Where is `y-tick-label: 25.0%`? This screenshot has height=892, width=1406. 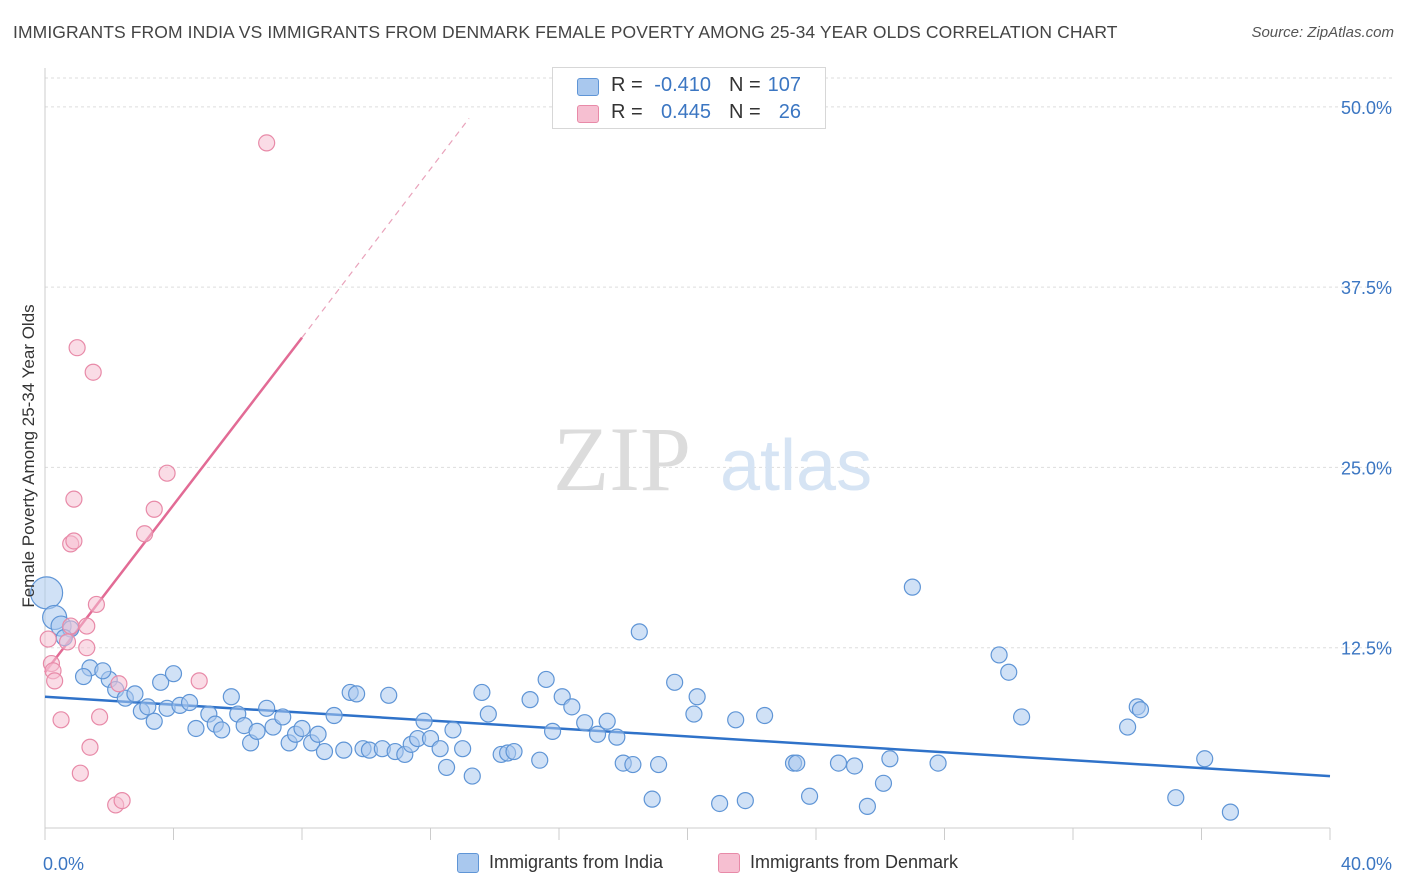 y-tick-label: 25.0% is located at coordinates (1366, 468).